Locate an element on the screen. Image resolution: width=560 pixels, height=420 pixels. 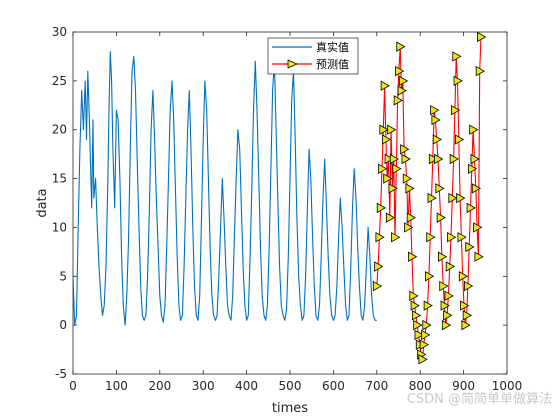
y-tick-label: 10 is located at coordinates (59, 227).